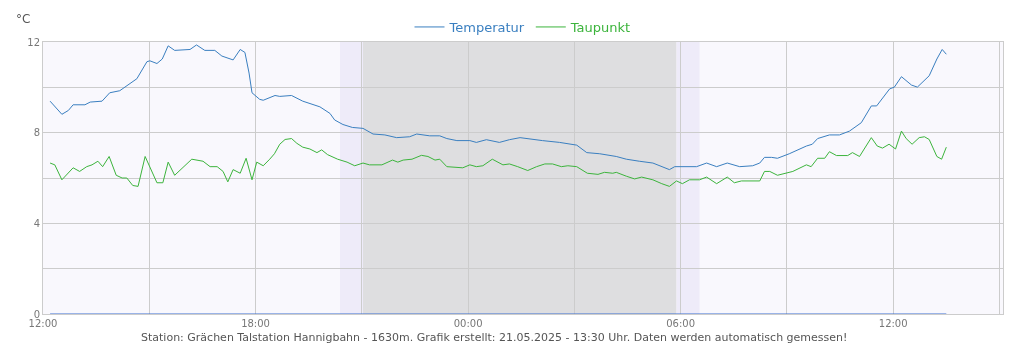 The width and height of the screenshot is (1024, 350). What do you see at coordinates (36, 133) in the screenshot?
I see `y-tick-label: 8` at bounding box center [36, 133].